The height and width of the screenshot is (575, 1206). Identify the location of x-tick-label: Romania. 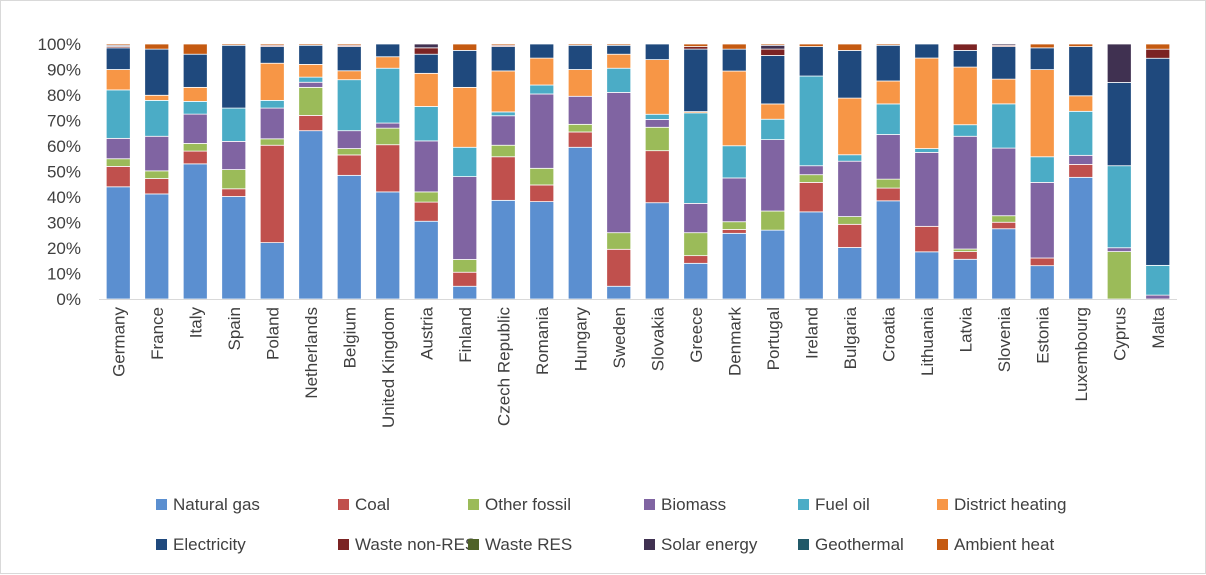
(542, 340).